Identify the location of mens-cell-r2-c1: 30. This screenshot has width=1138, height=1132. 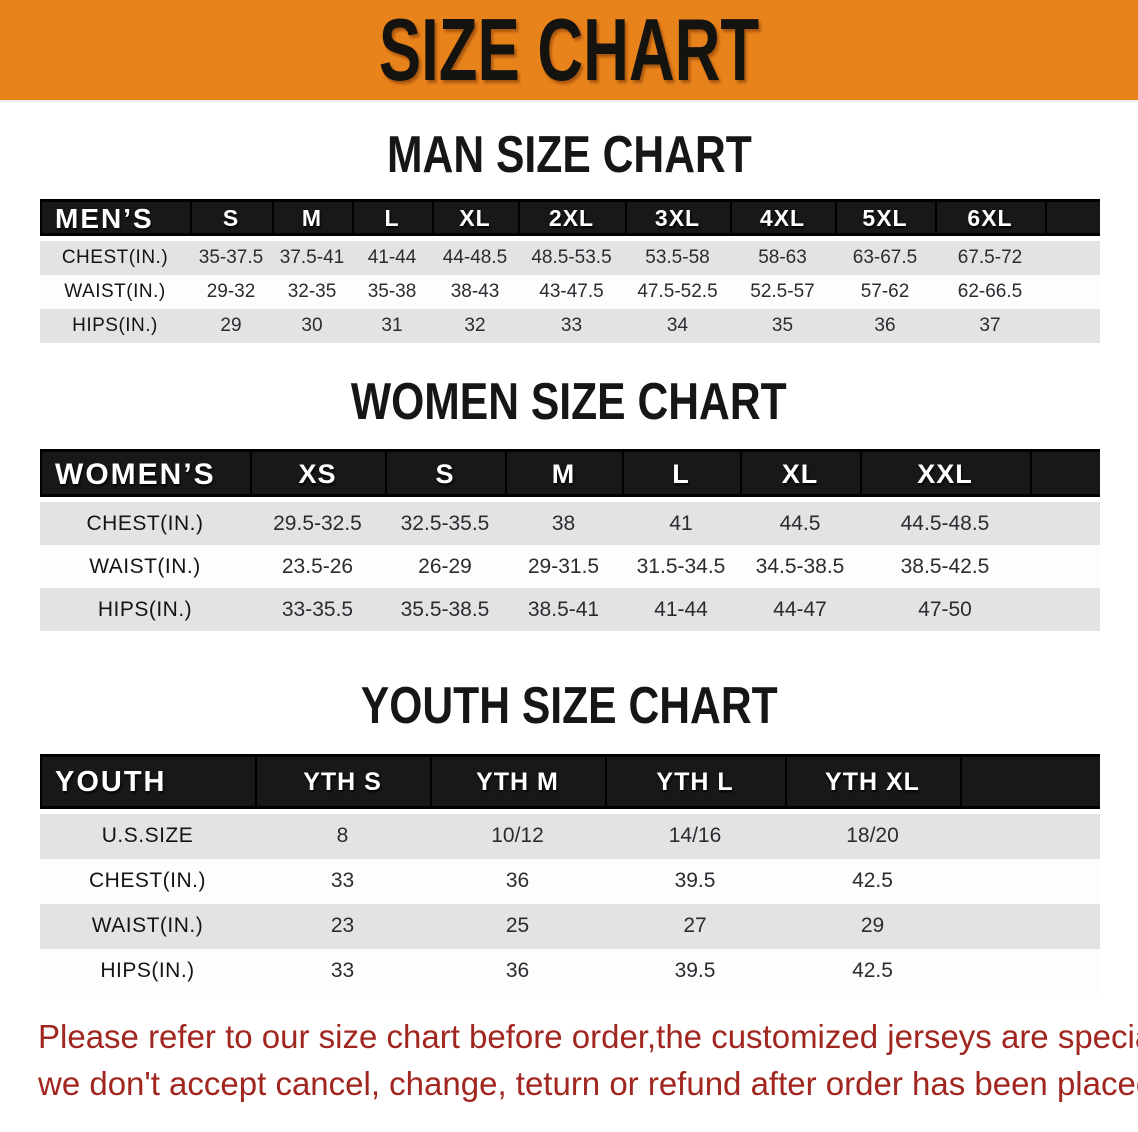
(312, 325).